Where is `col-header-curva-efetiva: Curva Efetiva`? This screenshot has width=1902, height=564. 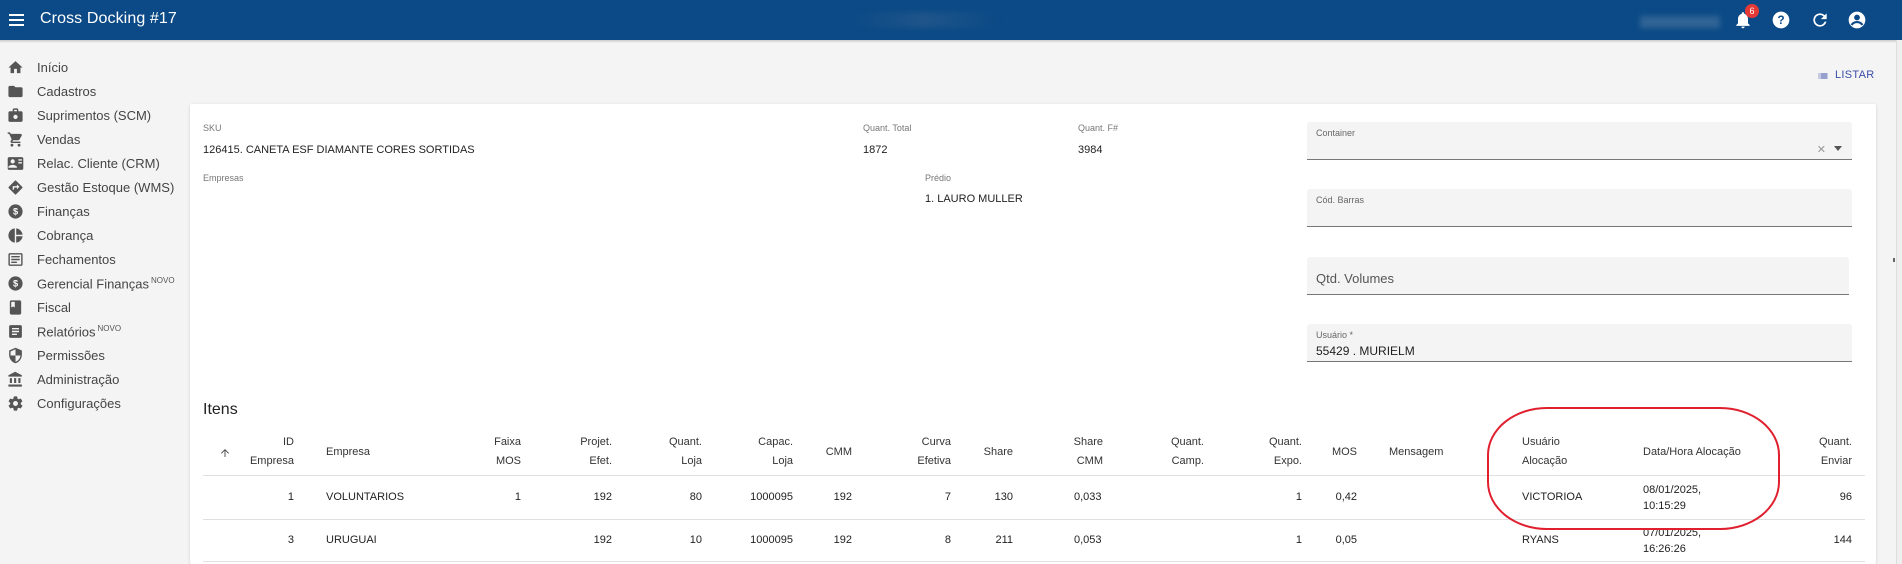
col-header-curva-efetiva: Curva Efetiva is located at coordinates (934, 451).